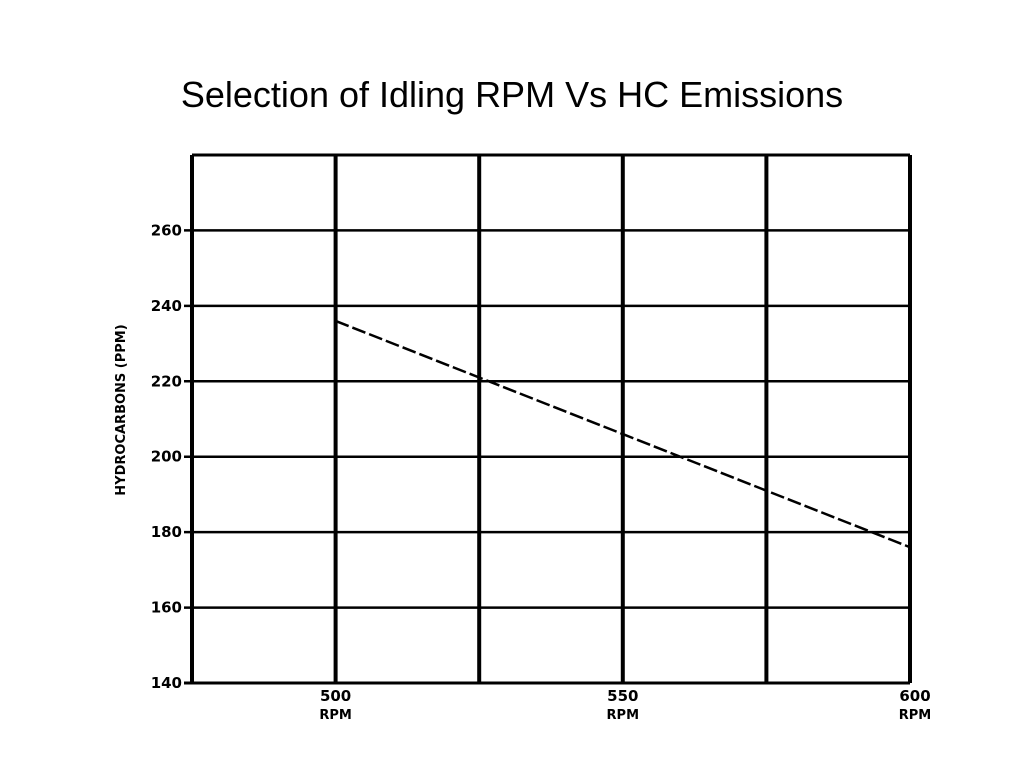 This screenshot has width=1024, height=768. Describe the element at coordinates (166, 230) in the screenshot. I see `y-tick-label-260: 260` at that location.